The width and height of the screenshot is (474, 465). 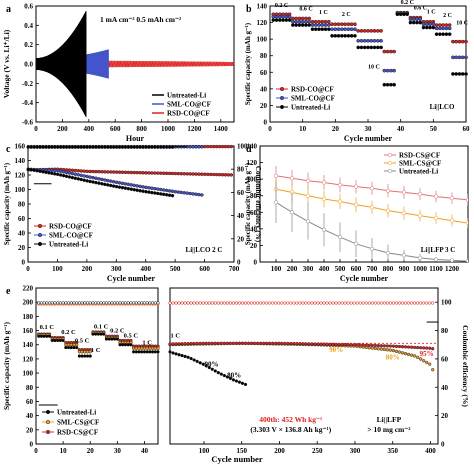 I want to click on rate-label: 0.6 C, so click(x=305, y=10).